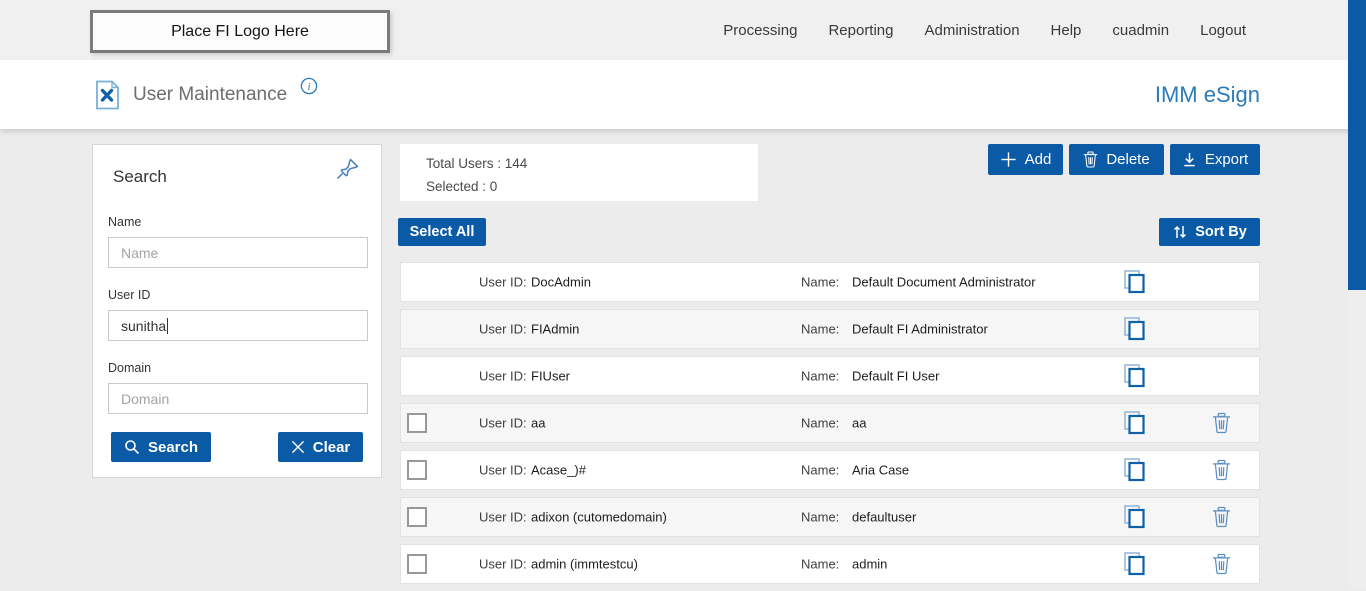  Describe the element at coordinates (238, 325) in the screenshot. I see `user-id-input: sunitha` at that location.